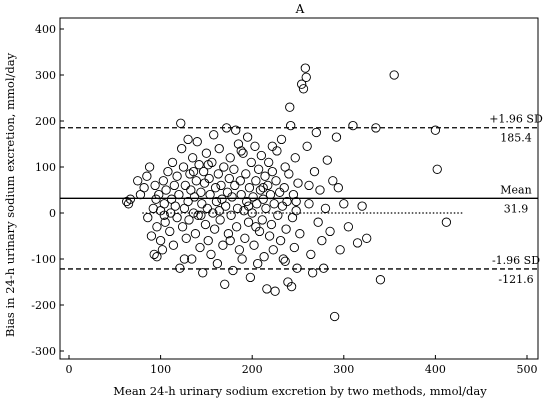  I want to click on y-tick-label: 0, so click(52, 213).